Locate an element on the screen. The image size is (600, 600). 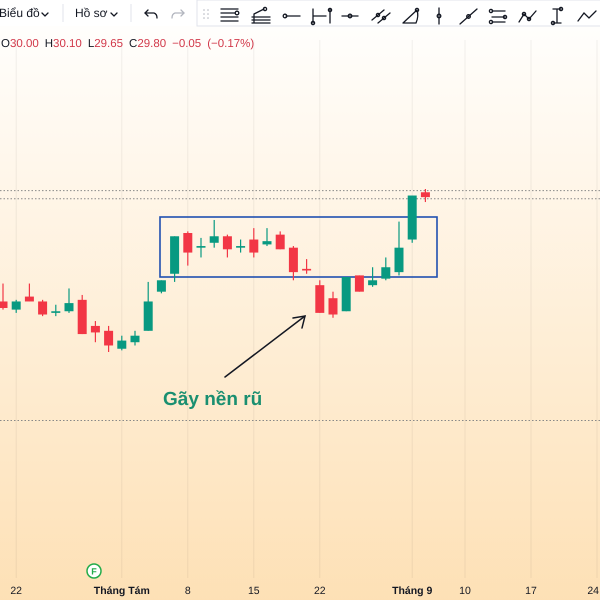
text: Hồ sơ is located at coordinates (91, 13).